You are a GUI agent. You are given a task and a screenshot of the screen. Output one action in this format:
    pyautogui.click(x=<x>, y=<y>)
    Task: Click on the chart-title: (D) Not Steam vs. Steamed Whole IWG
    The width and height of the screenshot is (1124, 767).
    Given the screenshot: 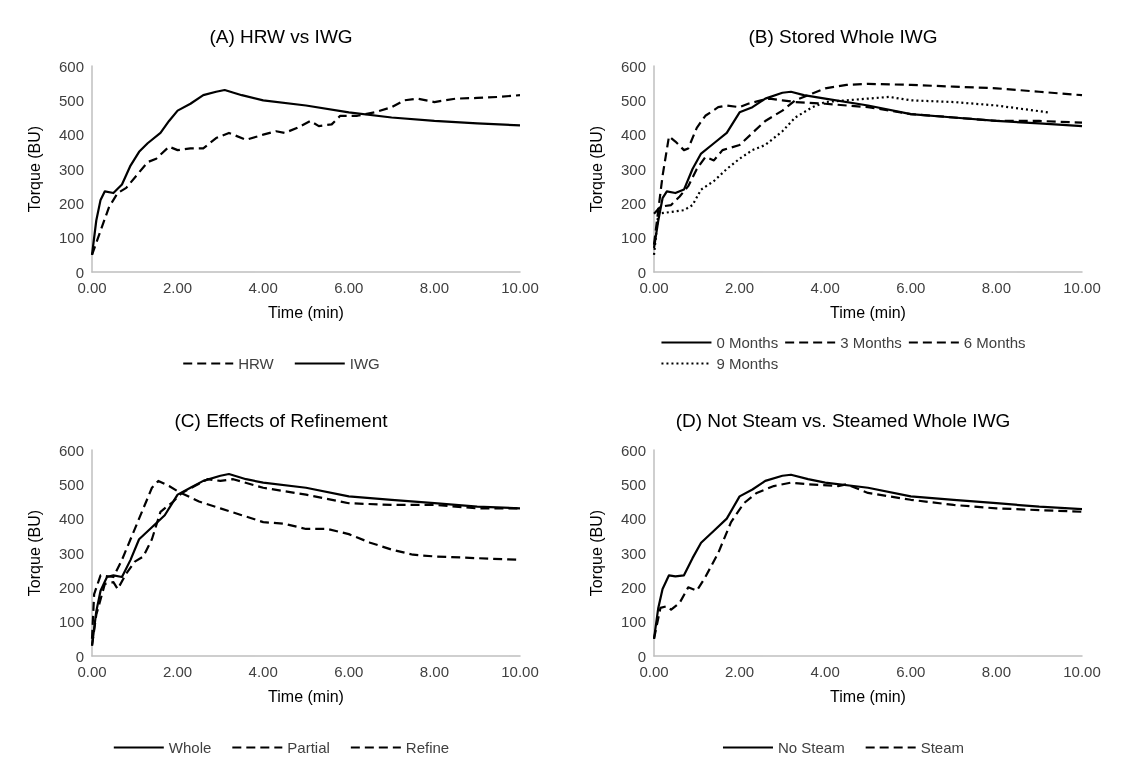 What is the action you would take?
    pyautogui.click(x=843, y=420)
    